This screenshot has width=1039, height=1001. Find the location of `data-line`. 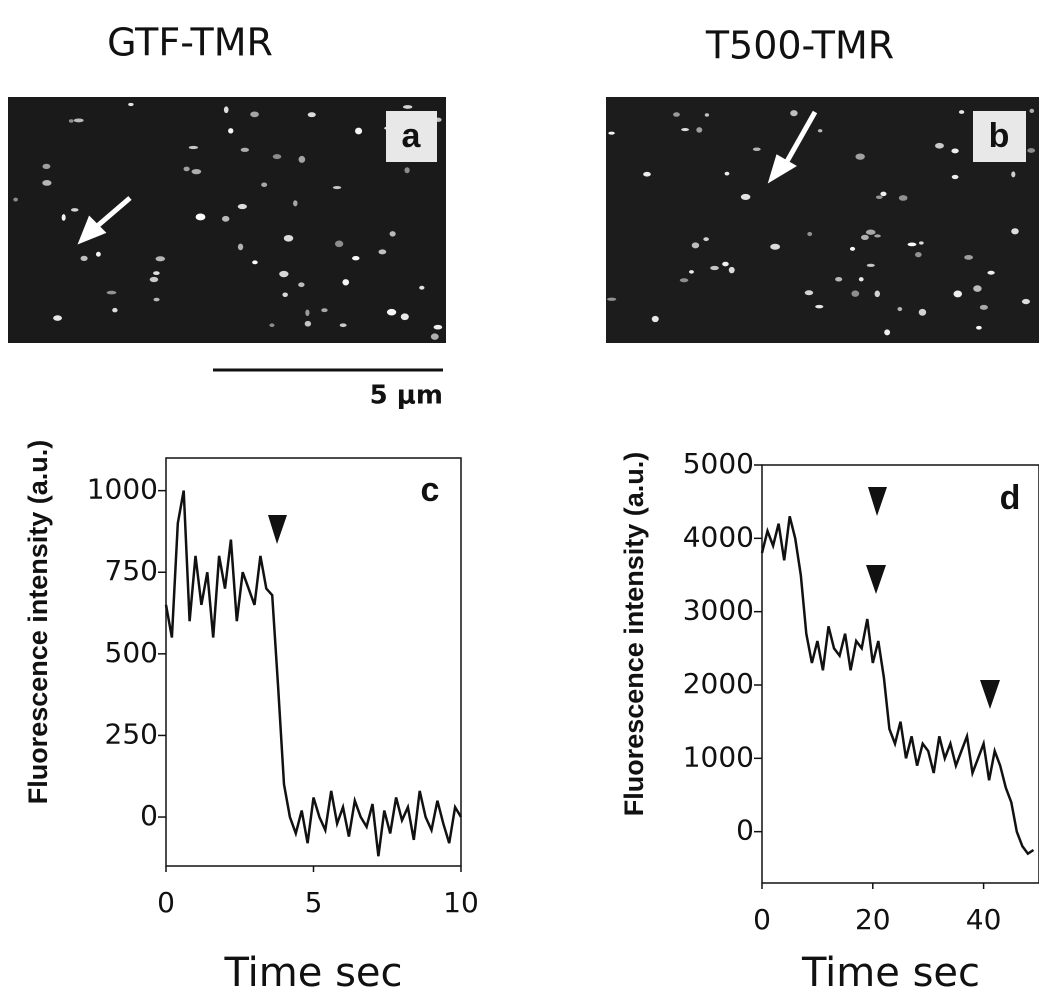

data-line is located at coordinates (313, 673).